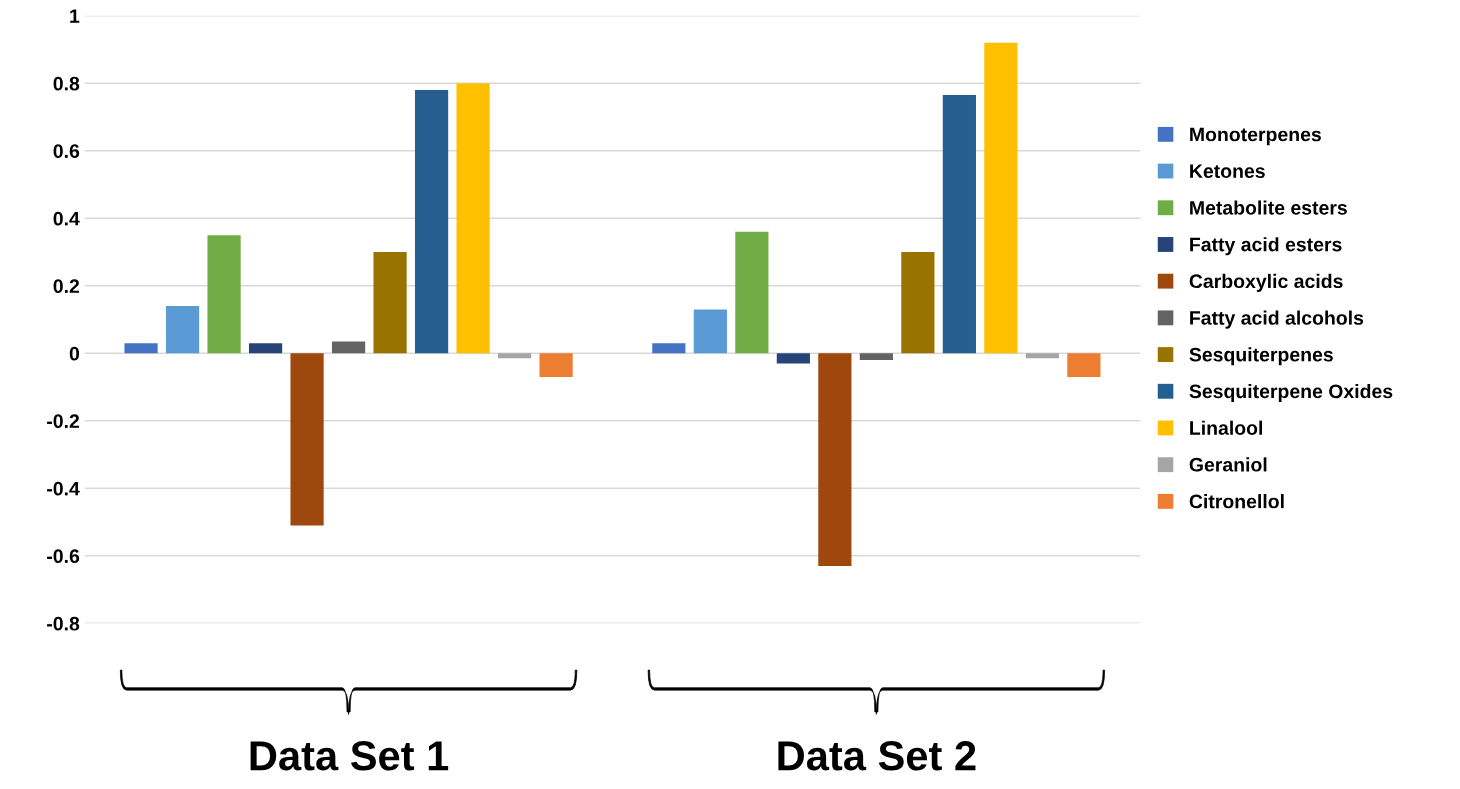 This screenshot has height=789, width=1460. What do you see at coordinates (349, 756) in the screenshot?
I see `x-tick-label: Data Set 1` at bounding box center [349, 756].